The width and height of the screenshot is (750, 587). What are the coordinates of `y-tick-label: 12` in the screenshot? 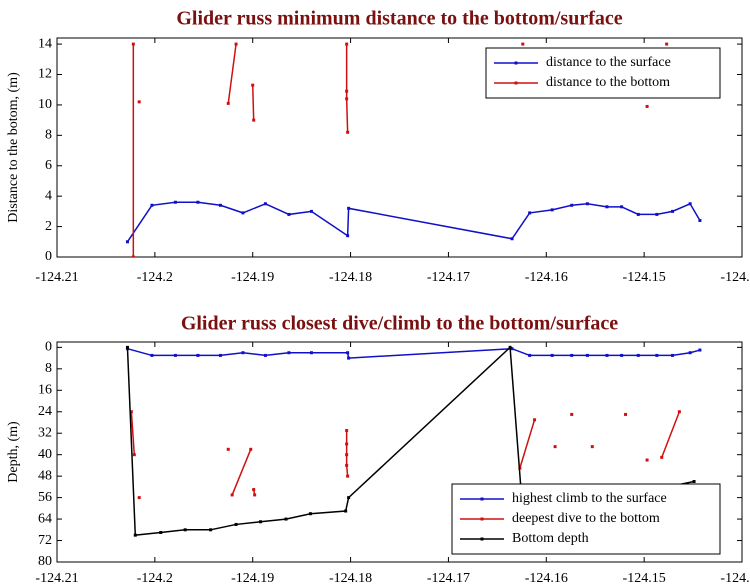 It's located at (45, 74).